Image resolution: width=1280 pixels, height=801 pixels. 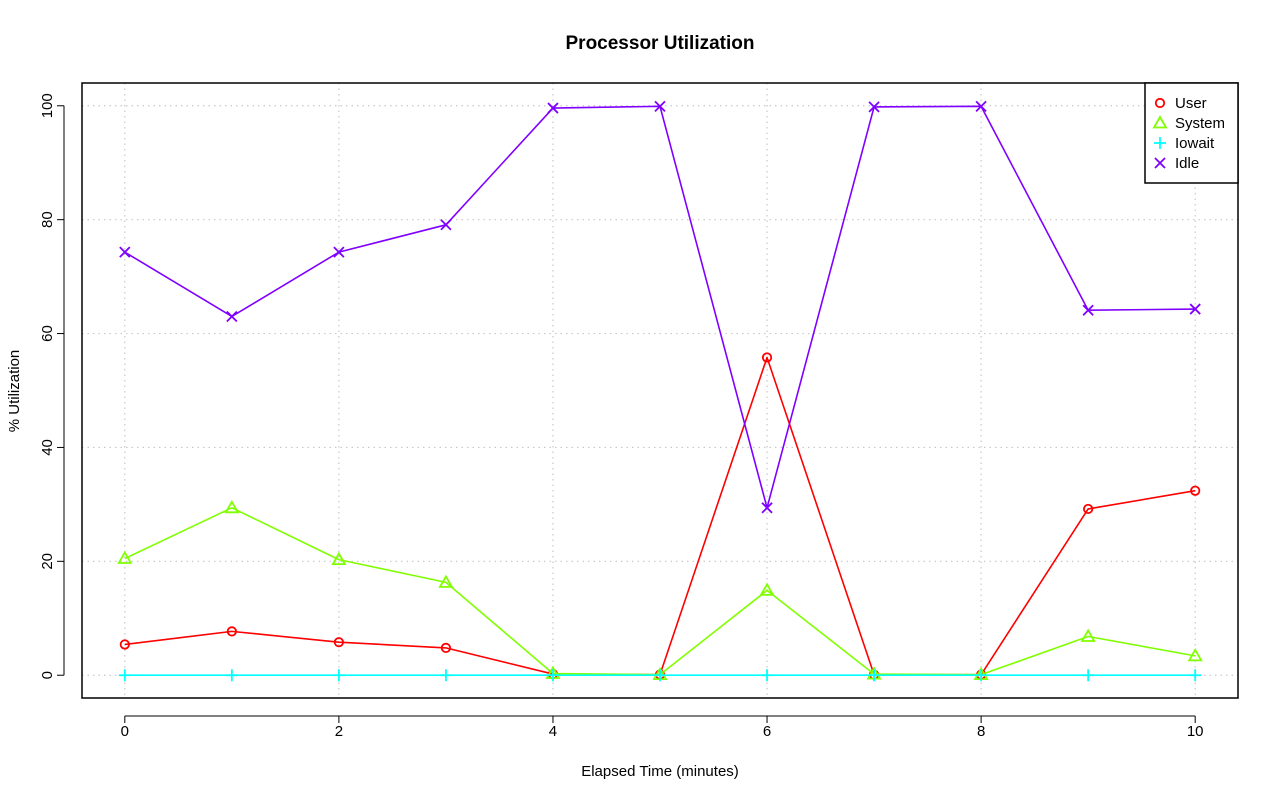 I want to click on x-tick-label: 0, so click(x=125, y=731).